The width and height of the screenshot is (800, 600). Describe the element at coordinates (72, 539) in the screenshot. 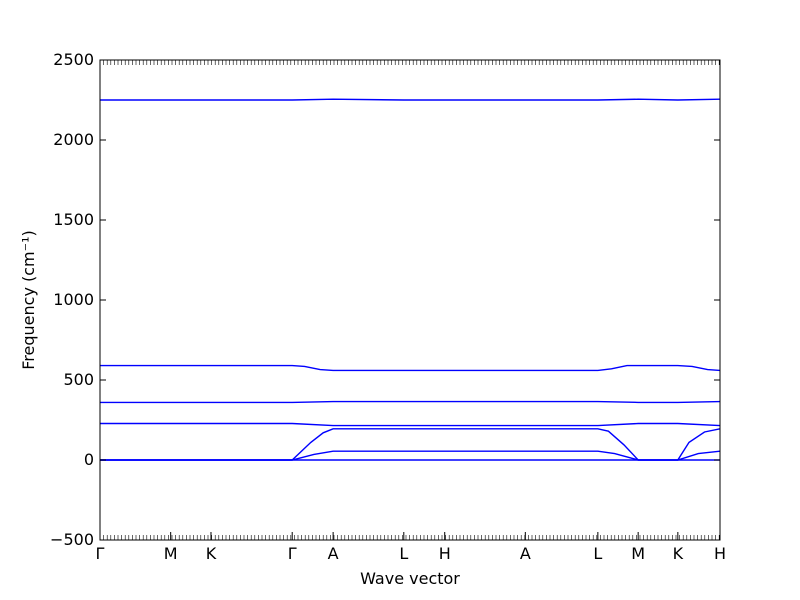

I see `y-tick-label: −500` at that location.